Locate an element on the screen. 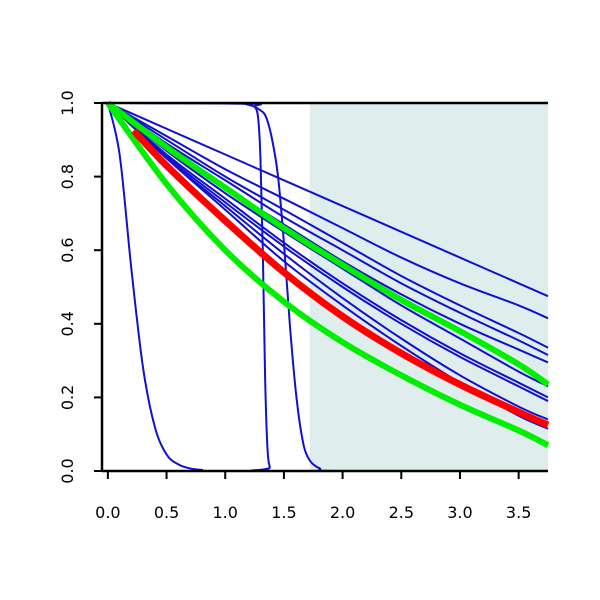 This screenshot has height=600, width=600. x-tick-label: 3.0 is located at coordinates (459, 512).